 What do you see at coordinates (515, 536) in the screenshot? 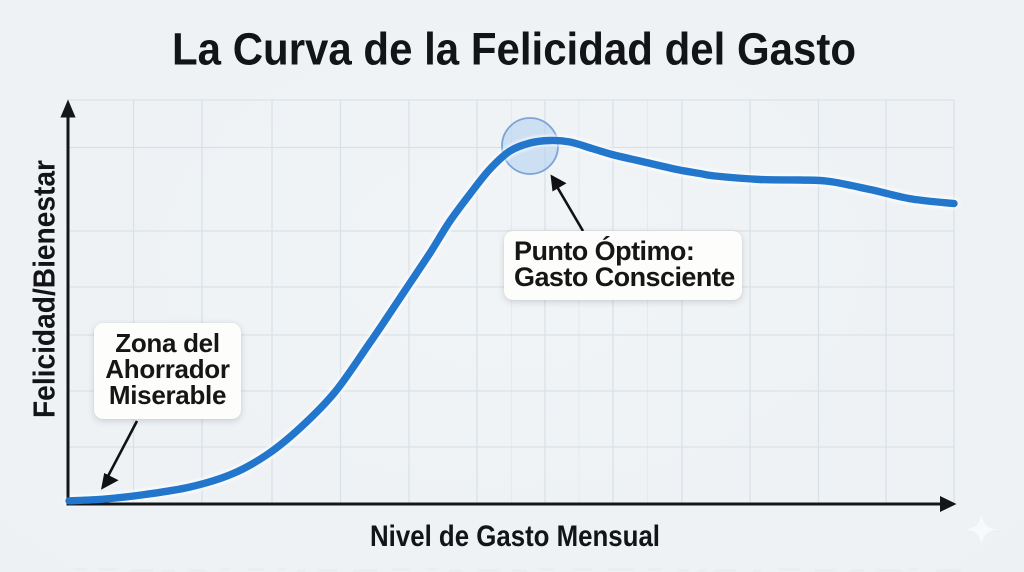
I see `svg-text: Nivel de Gasto Mensual` at bounding box center [515, 536].